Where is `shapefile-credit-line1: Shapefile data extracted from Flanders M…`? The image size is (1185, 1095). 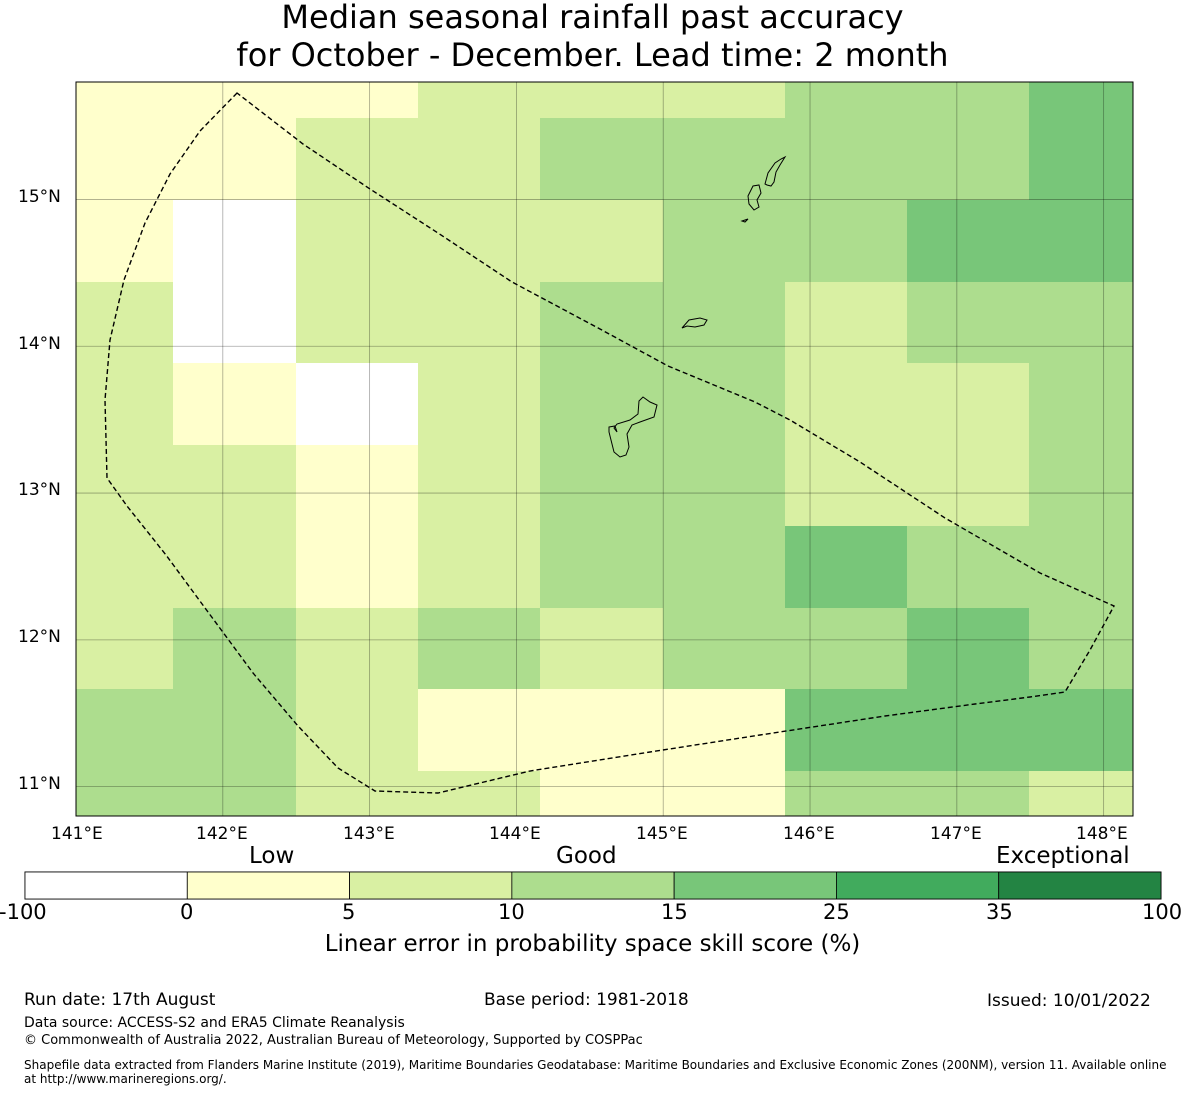 shapefile-credit-line1: Shapefile data extracted from Flanders M… is located at coordinates (595, 1065).